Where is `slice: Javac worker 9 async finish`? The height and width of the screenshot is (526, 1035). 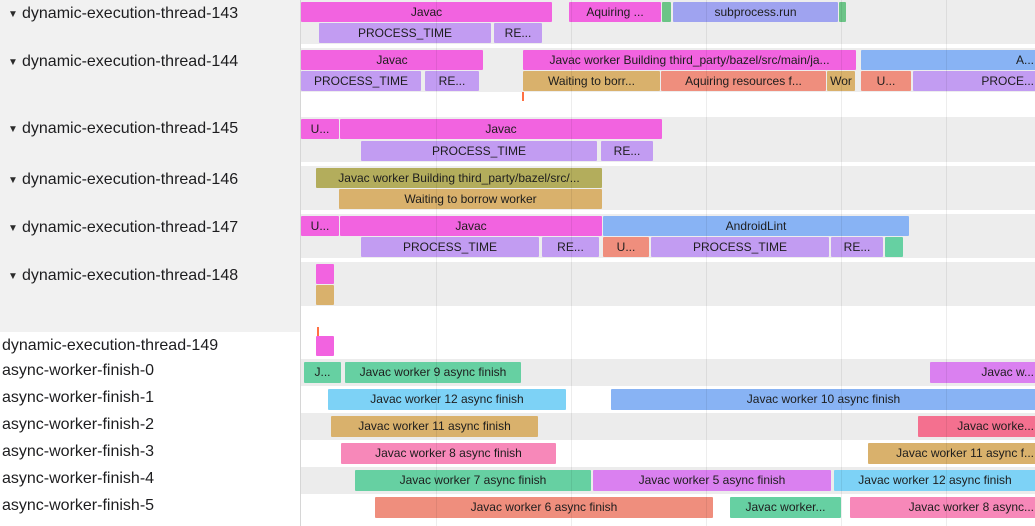
slice: Javac worker 9 async finish is located at coordinates (433, 372).